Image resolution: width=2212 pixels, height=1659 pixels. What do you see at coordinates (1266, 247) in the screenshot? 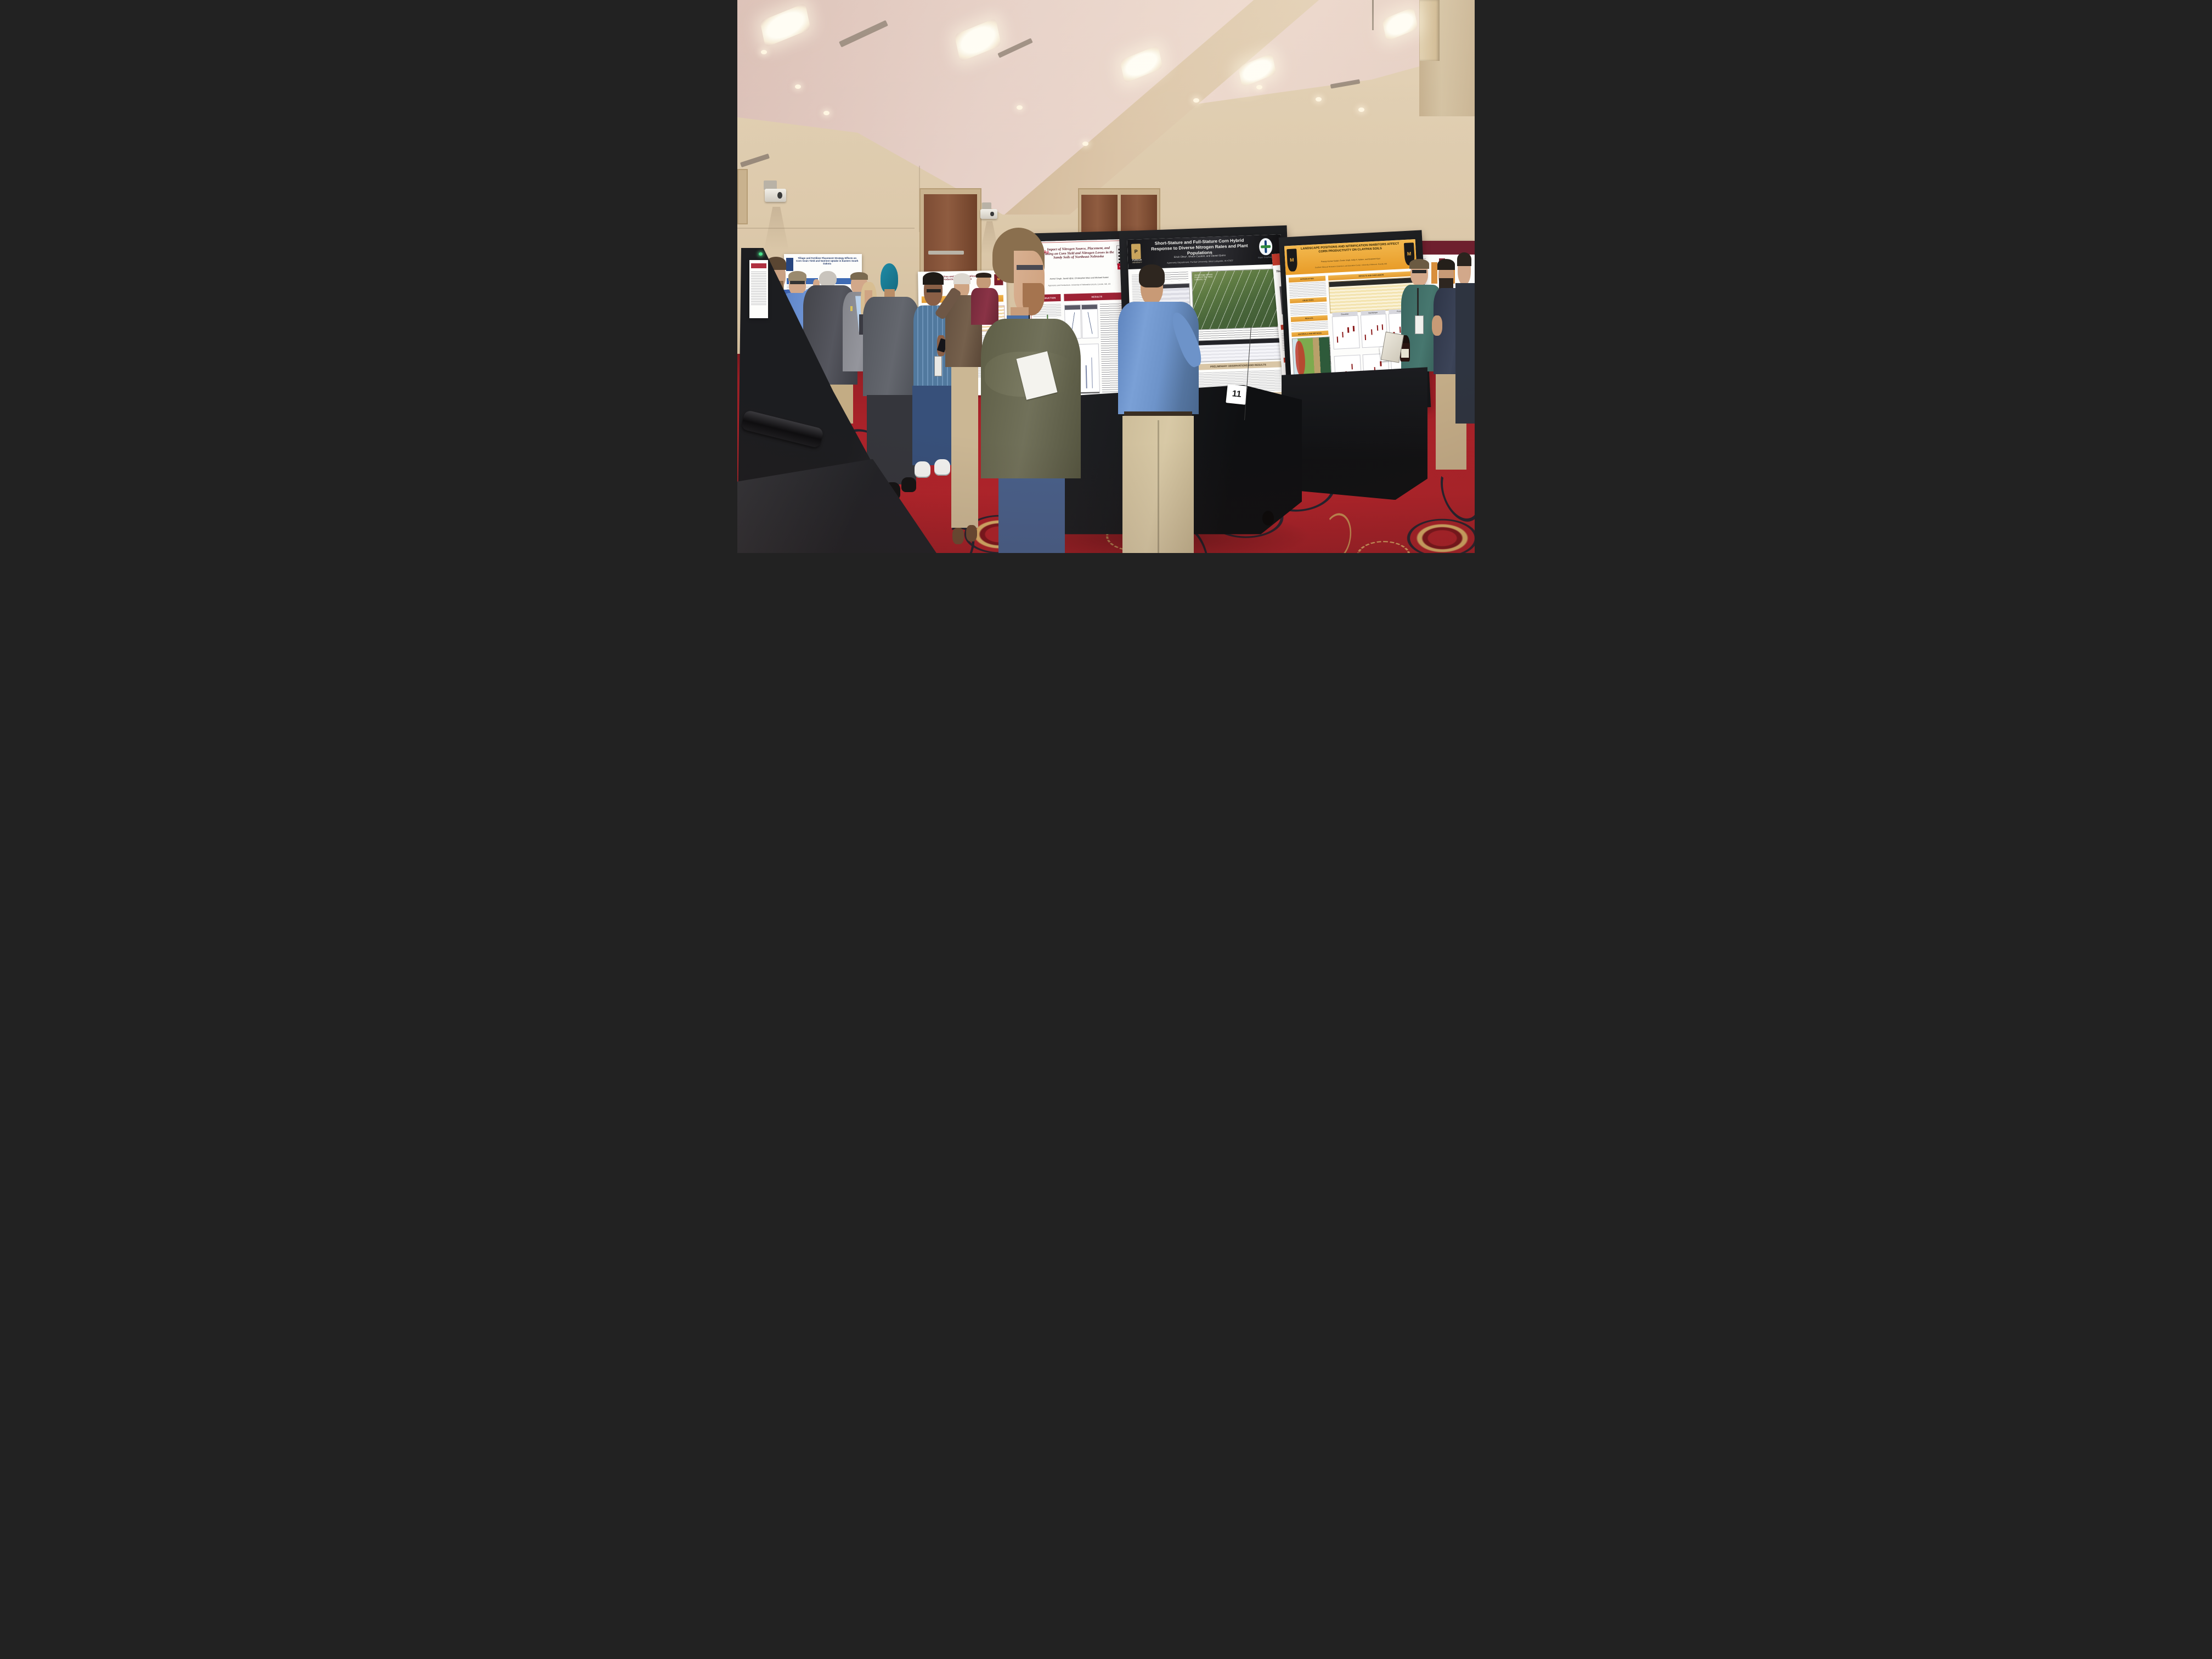
I see `bayer-logo` at bounding box center [1266, 247].